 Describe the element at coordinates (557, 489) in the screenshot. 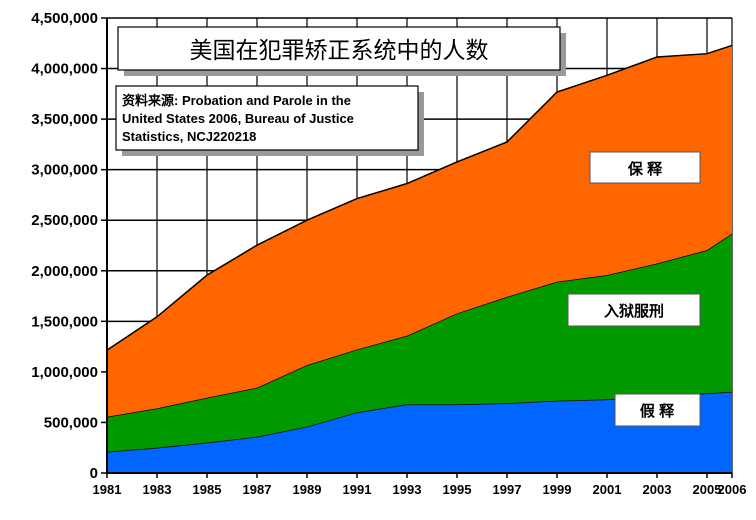

I see `x-tick-label: 1999` at that location.